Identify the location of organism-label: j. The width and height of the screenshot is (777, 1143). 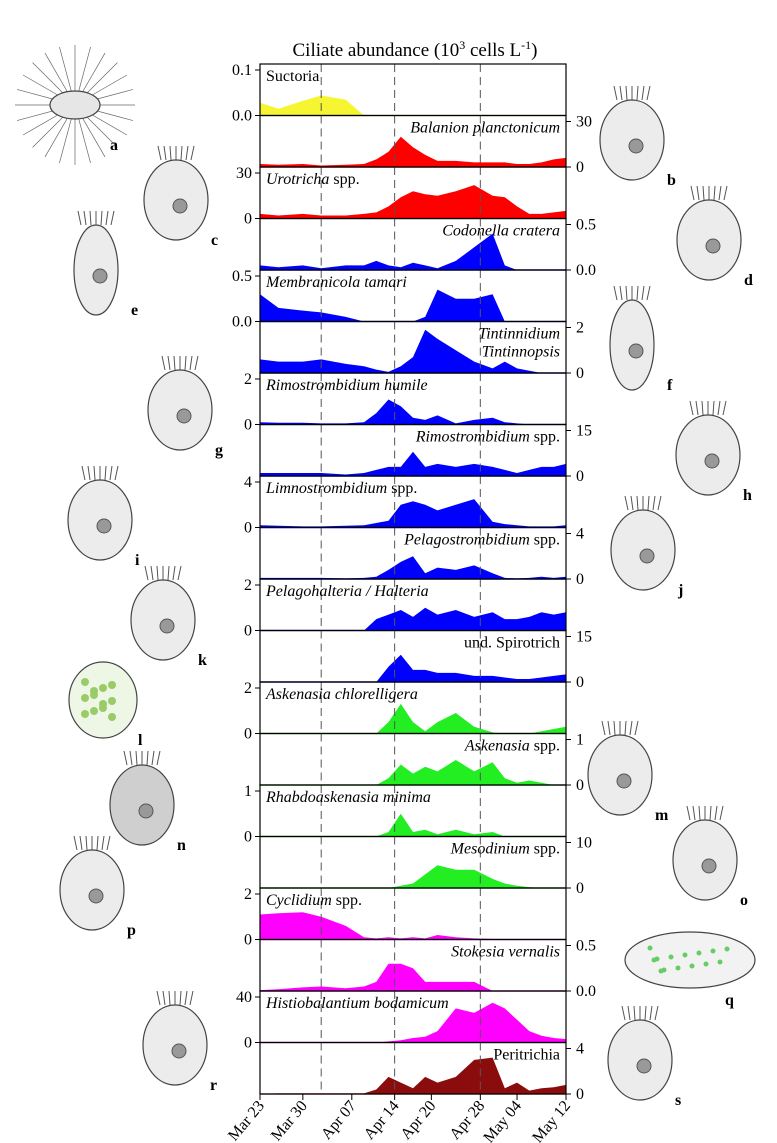
(680, 590).